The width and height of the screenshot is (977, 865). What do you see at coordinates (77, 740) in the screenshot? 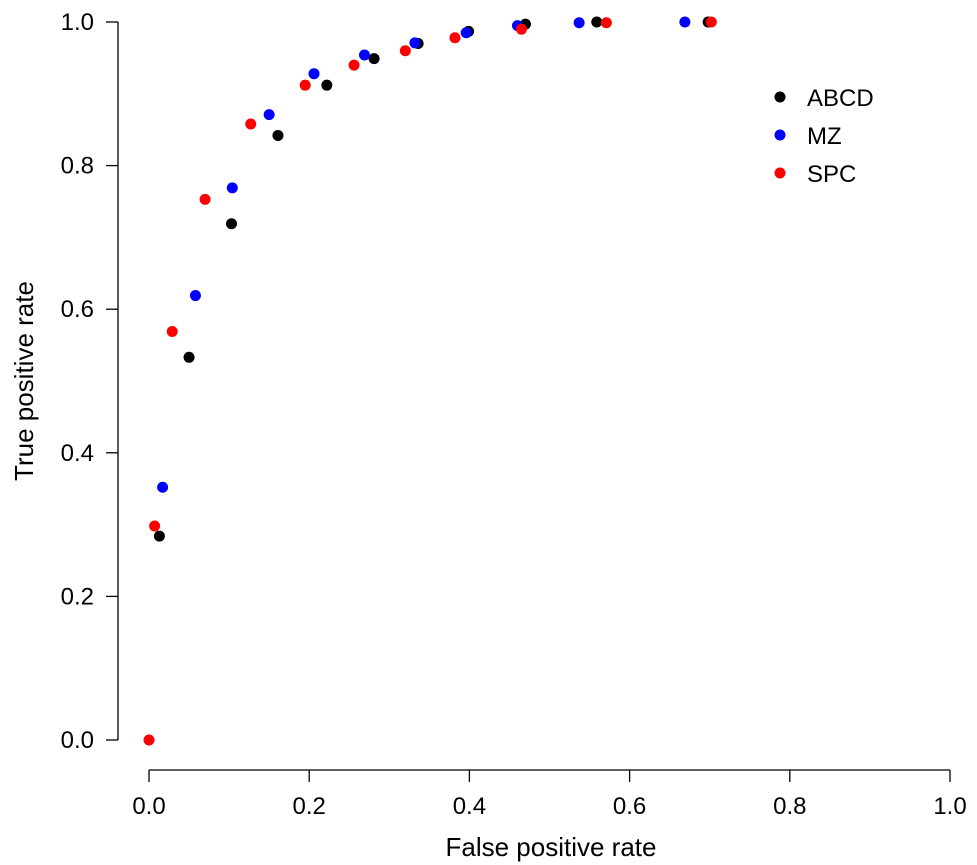
I see `y-tick-label: 0.0` at bounding box center [77, 740].